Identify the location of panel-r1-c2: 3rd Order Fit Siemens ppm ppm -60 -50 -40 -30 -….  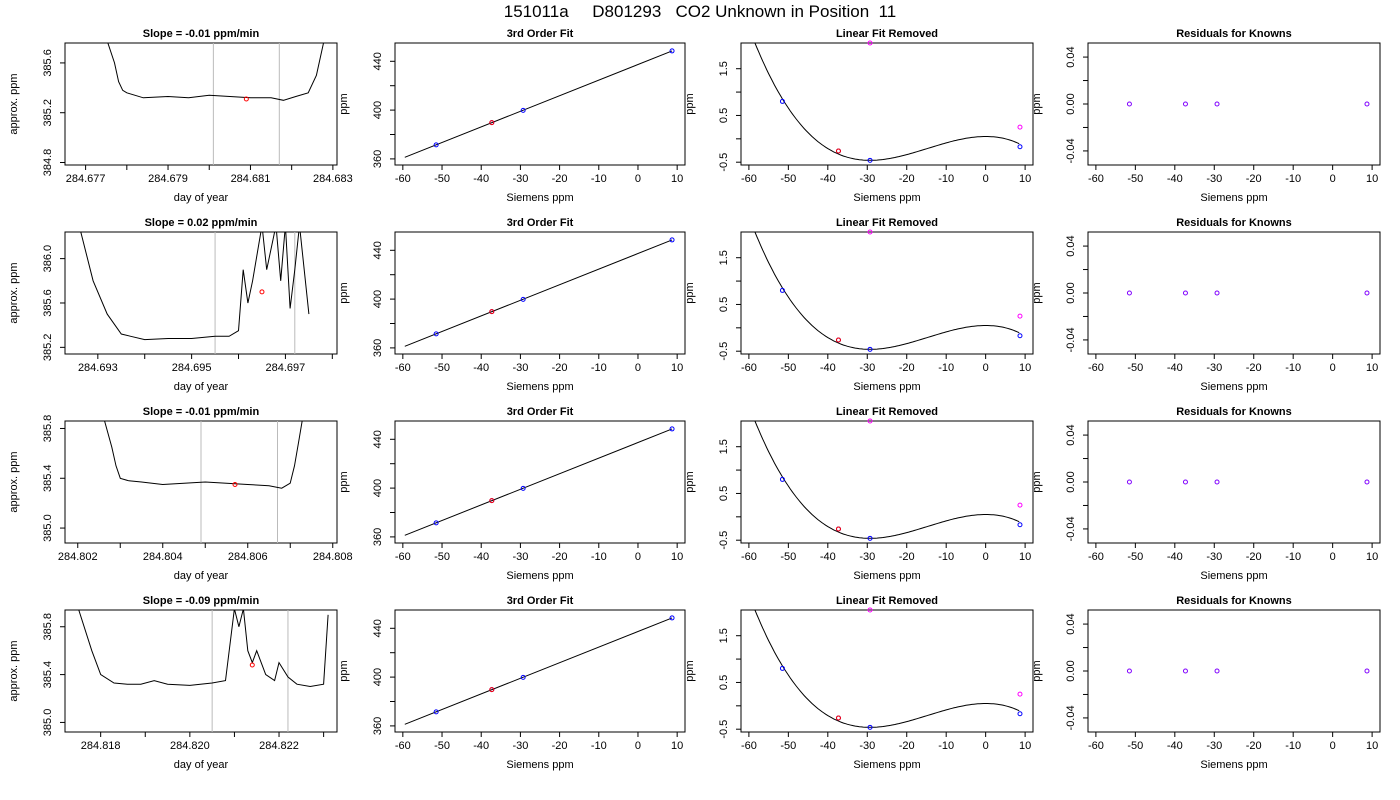
(512, 116).